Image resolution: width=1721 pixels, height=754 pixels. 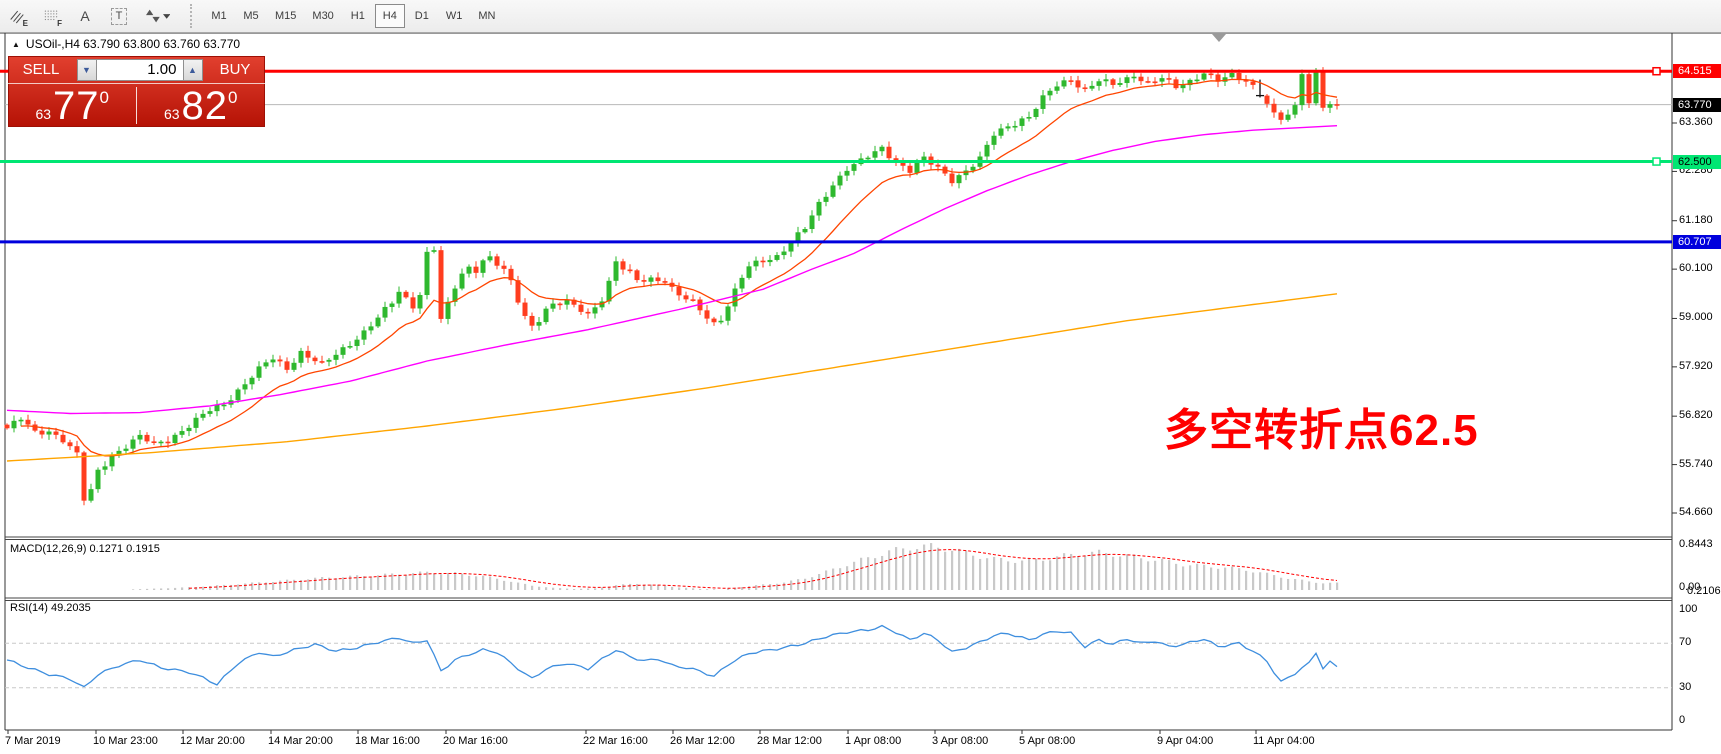 I want to click on buy-price-sup: 0, so click(x=233, y=97).